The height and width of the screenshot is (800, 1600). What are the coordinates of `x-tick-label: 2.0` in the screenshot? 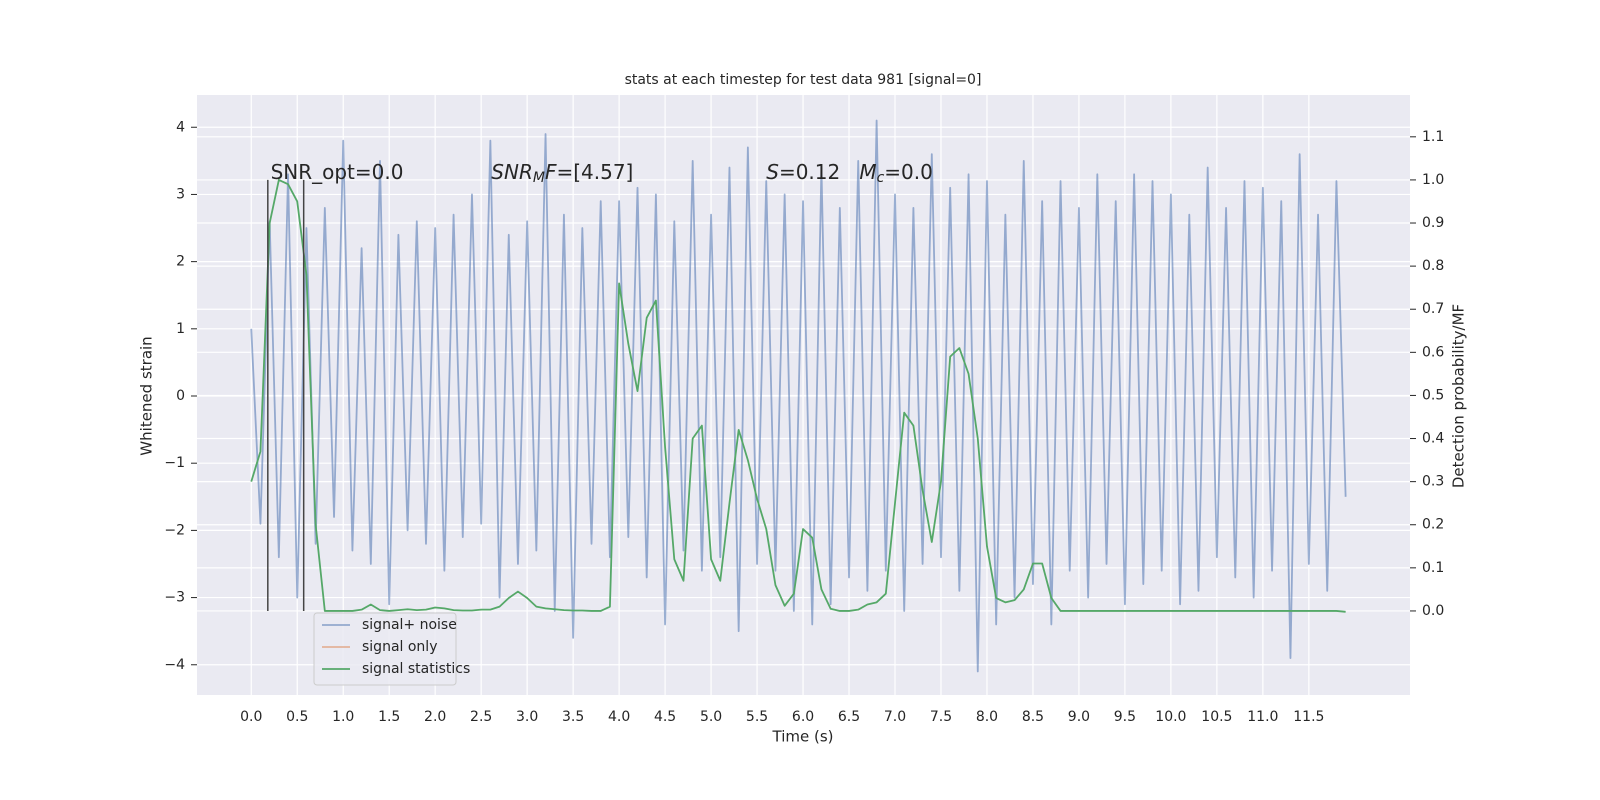 It's located at (435, 717).